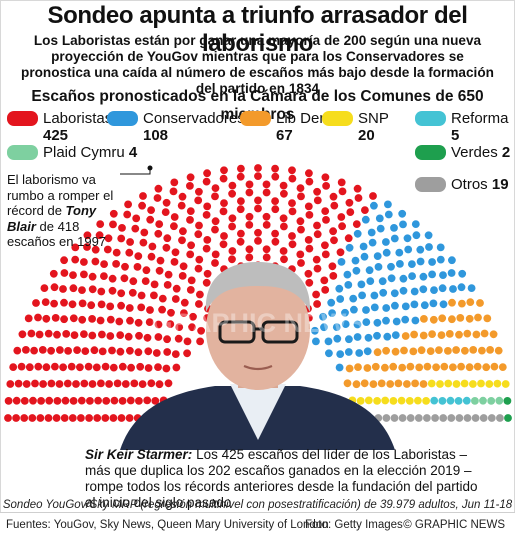 Image resolution: width=515 pixels, height=538 pixels. Describe the element at coordinates (257, 323) in the screenshot. I see `watermark-text: GRAPHIC NEWS` at that location.